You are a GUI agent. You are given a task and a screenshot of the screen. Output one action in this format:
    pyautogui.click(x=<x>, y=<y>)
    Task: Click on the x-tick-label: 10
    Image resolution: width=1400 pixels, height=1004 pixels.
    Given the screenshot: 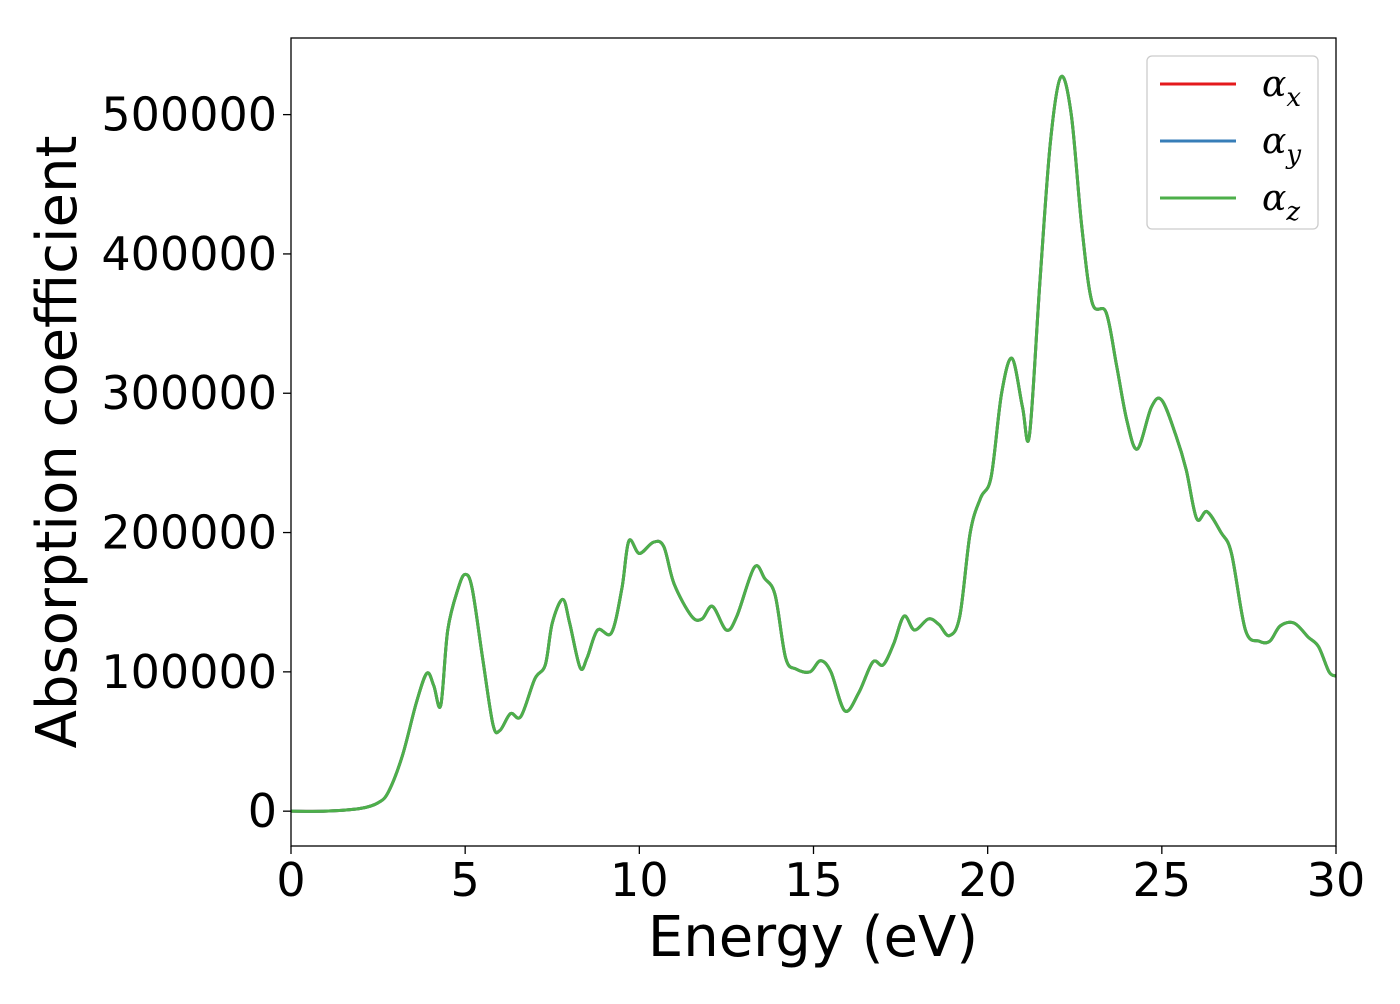 What is the action you would take?
    pyautogui.click(x=639, y=880)
    